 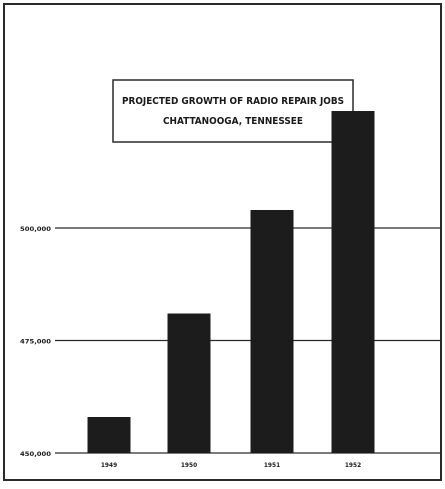 What do you see at coordinates (35, 454) in the screenshot?
I see `y-tick-label-0: 450,000` at bounding box center [35, 454].